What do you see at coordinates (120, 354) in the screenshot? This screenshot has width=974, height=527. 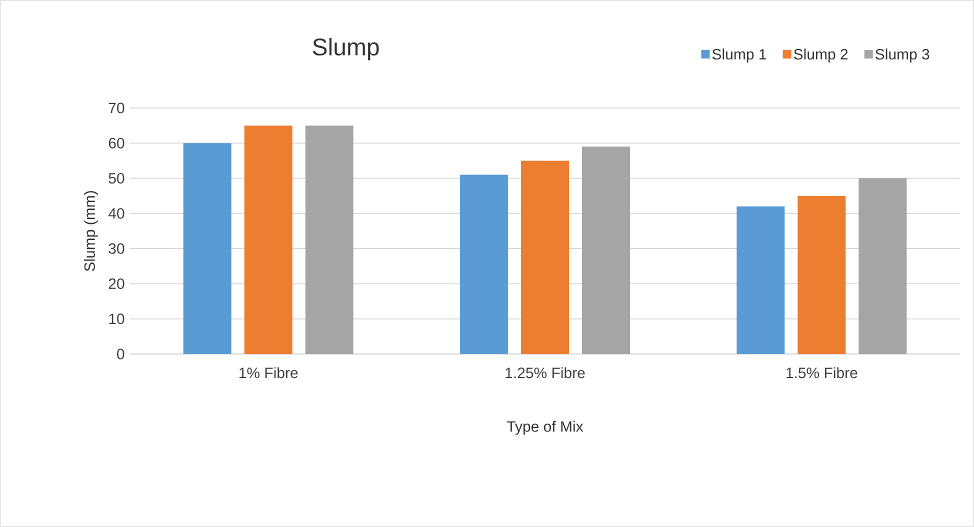 I see `y-tick-label: 0` at bounding box center [120, 354].